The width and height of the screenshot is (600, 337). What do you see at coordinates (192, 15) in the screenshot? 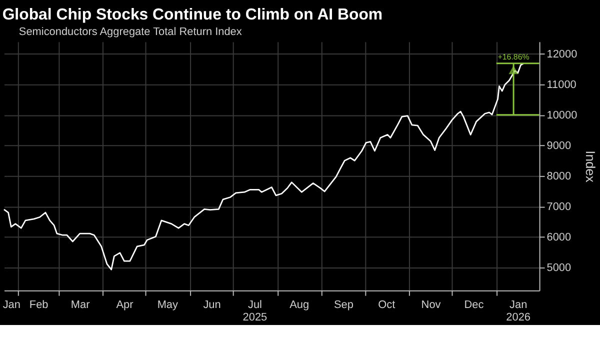
I see `chart-title: Global Chip Stocks Continue to Climb on AI Boom` at bounding box center [192, 15].